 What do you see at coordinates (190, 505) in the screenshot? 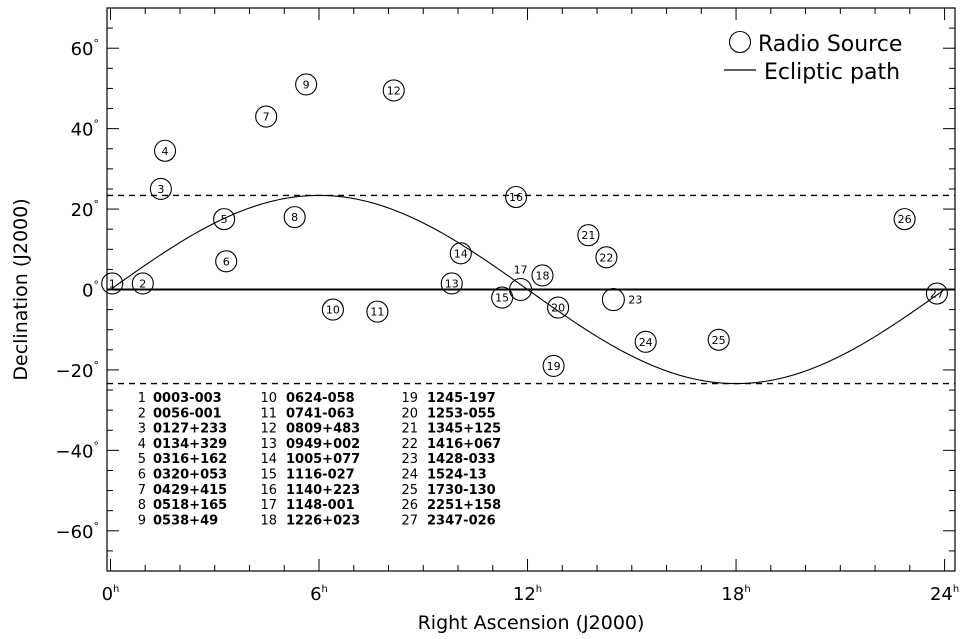
I see `table-source-name: 0518+165` at bounding box center [190, 505].